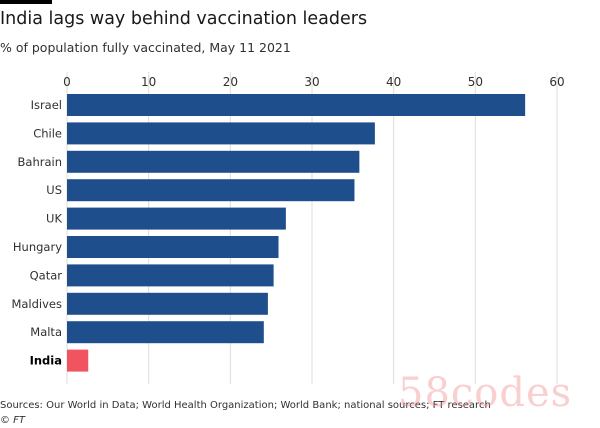  I want to click on bar-hungary, so click(173, 247).